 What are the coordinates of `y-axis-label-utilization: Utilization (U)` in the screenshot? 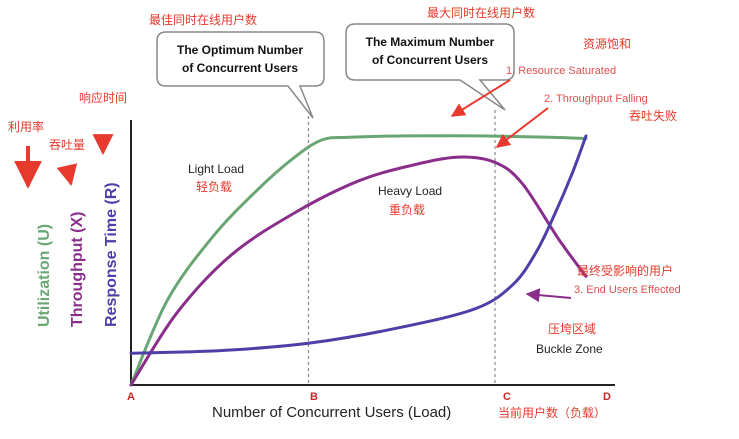 It's located at (44, 275).